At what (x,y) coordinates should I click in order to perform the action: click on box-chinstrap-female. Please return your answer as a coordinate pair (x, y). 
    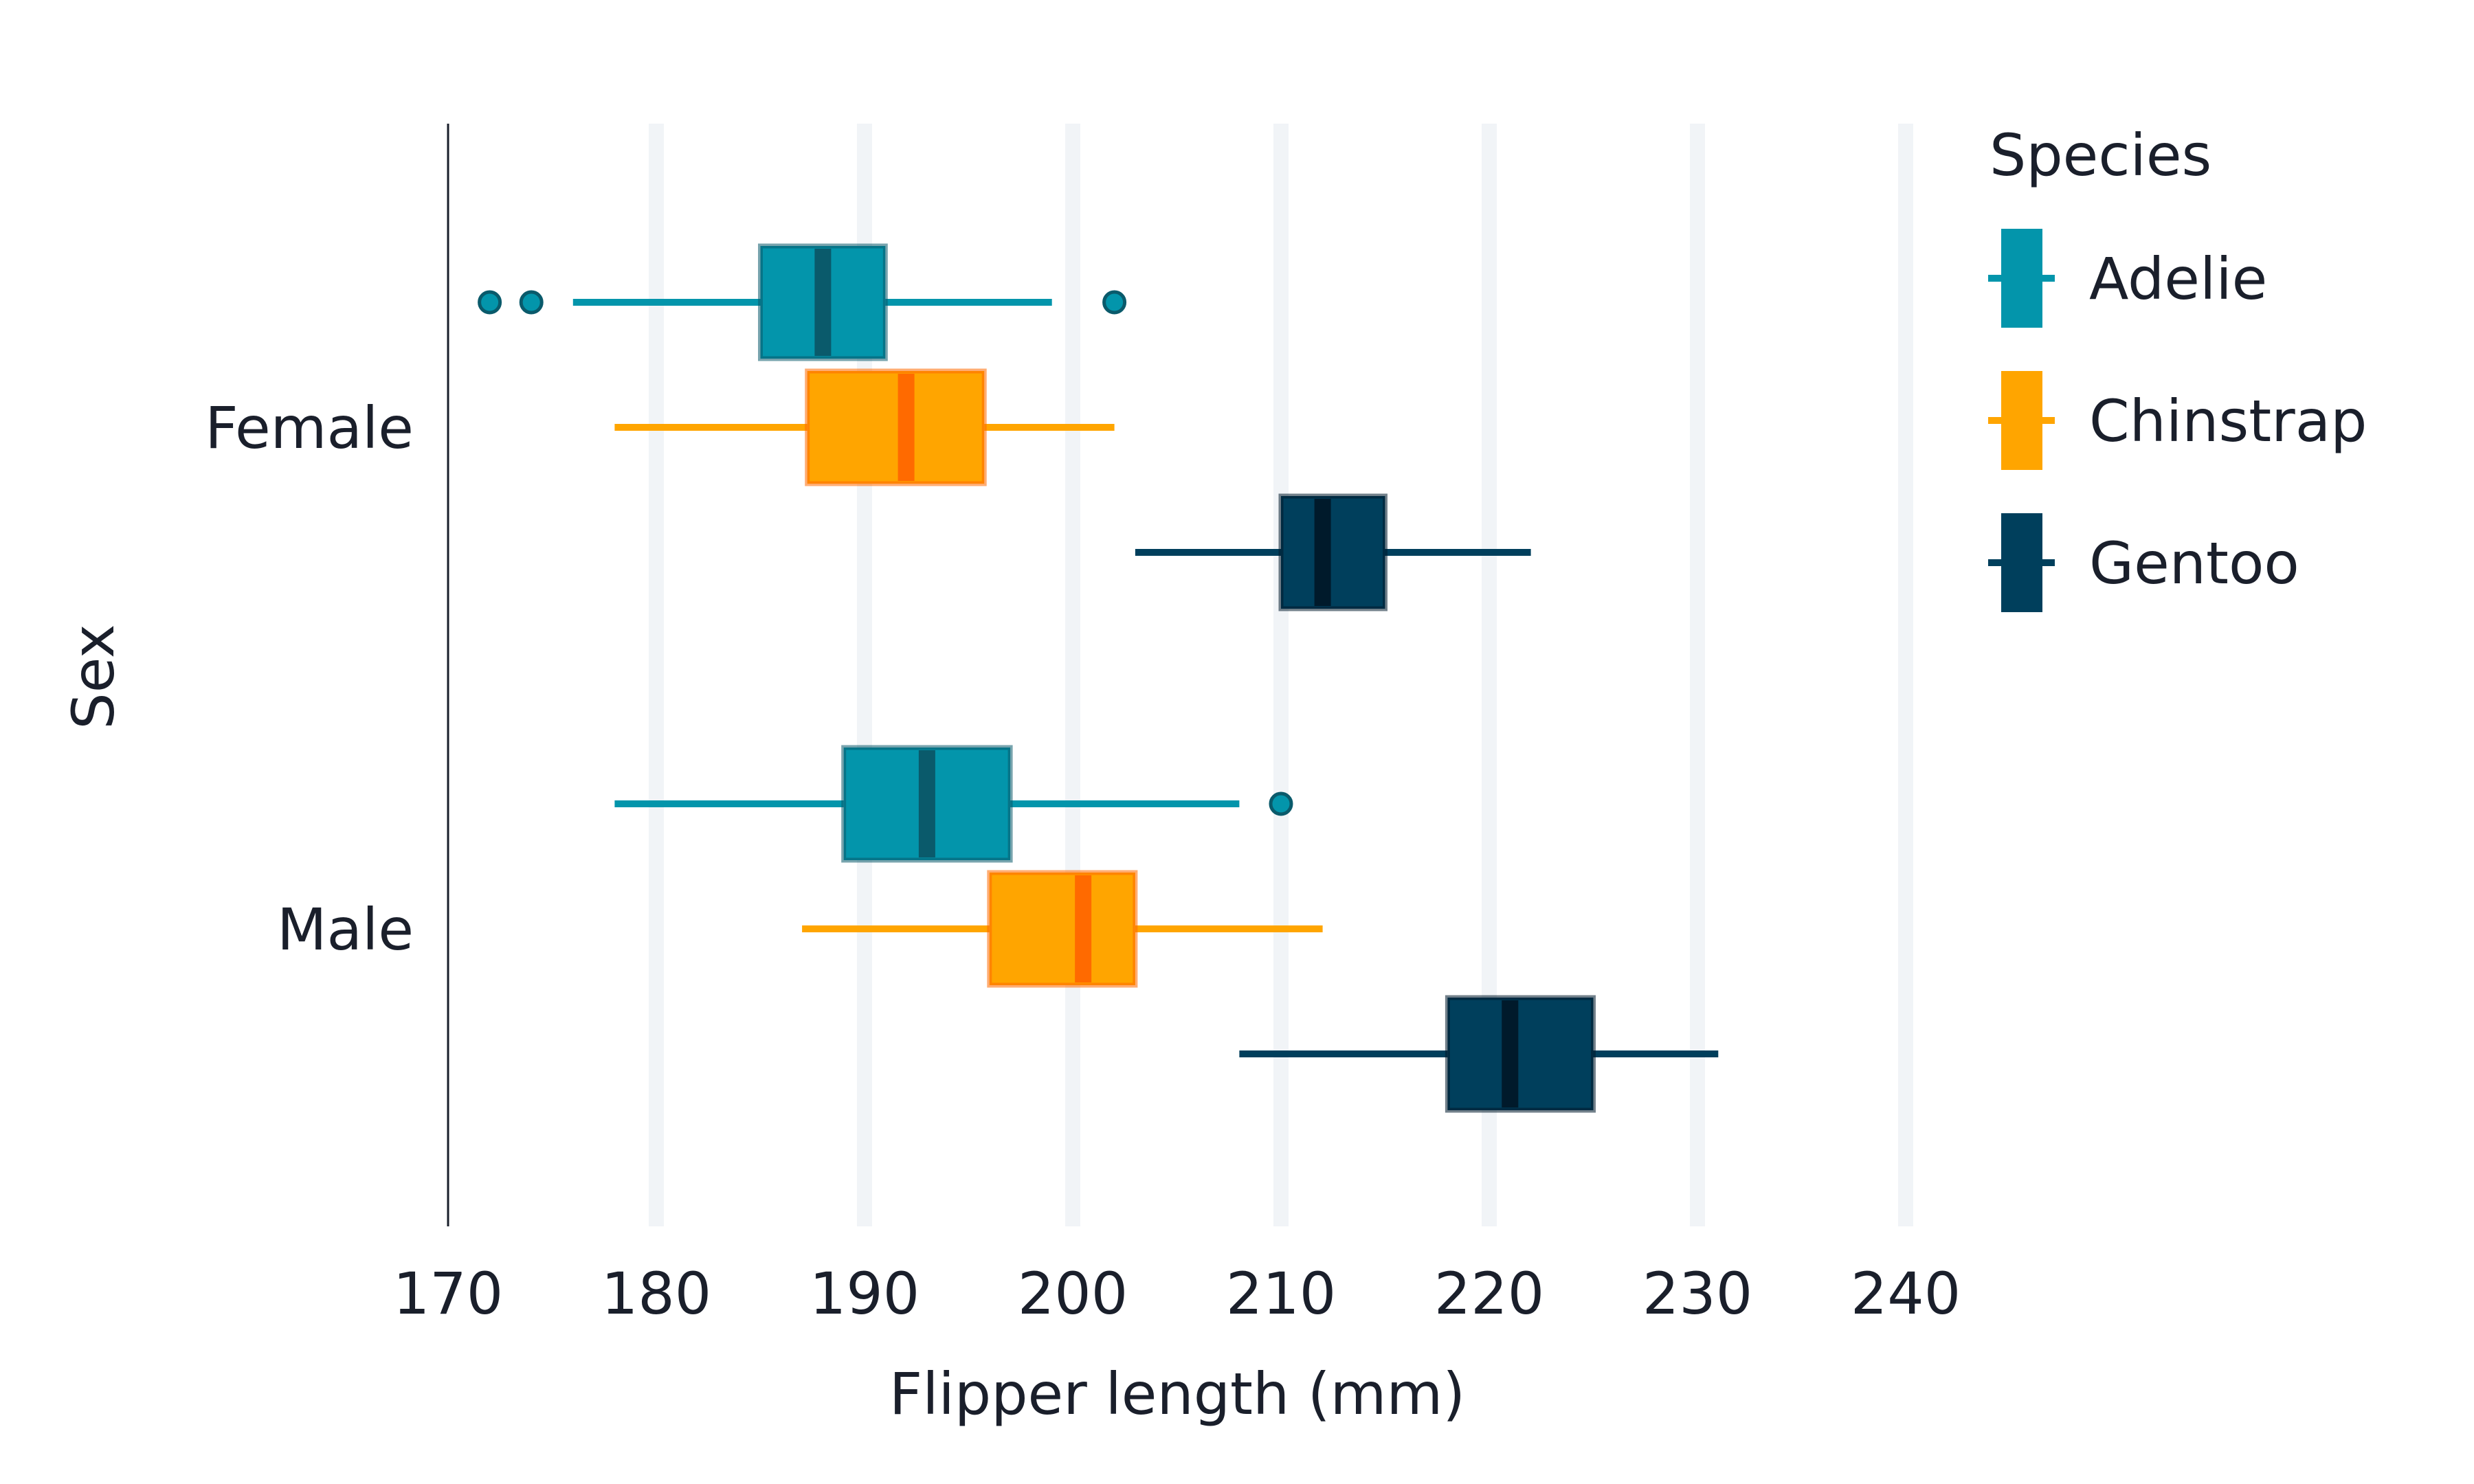
    Looking at the image, I should click on (864, 427).